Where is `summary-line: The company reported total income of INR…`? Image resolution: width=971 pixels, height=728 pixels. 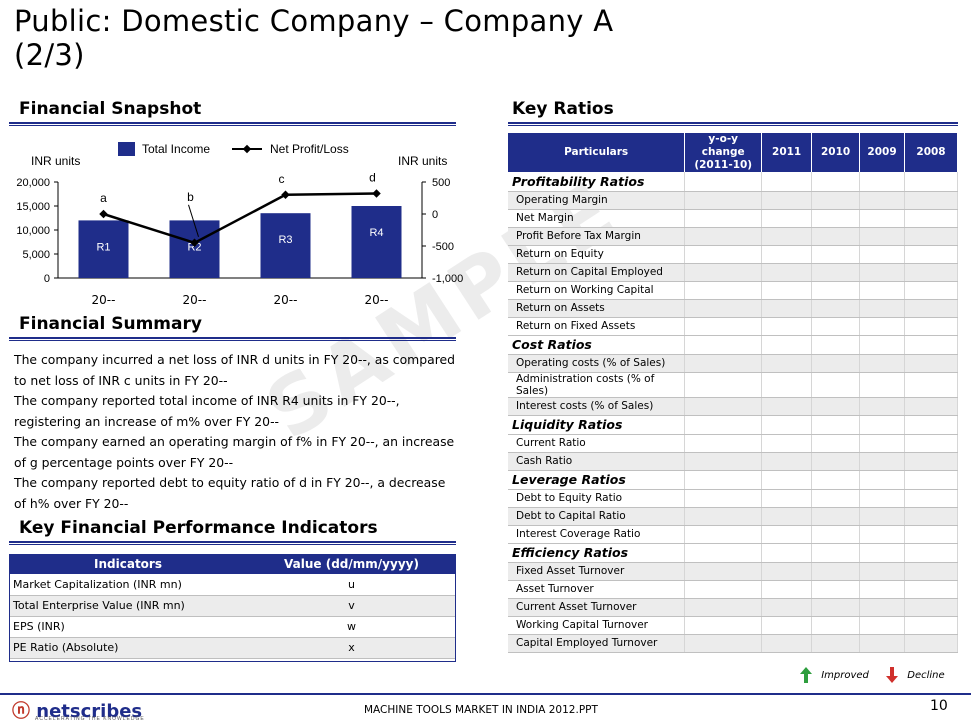
summary-line: The company reported total income of INR… is located at coordinates (207, 400).